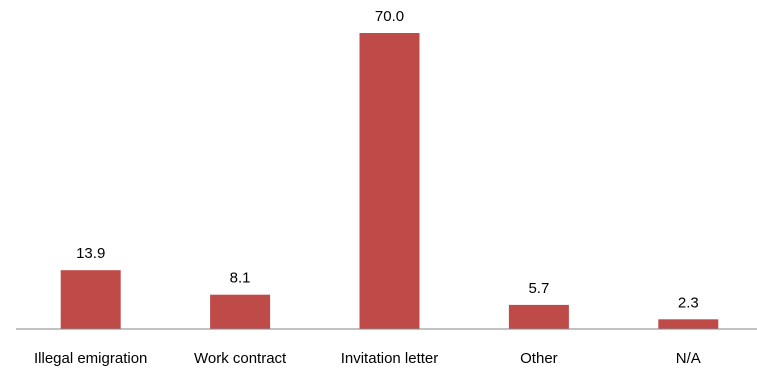 The width and height of the screenshot is (757, 371). What do you see at coordinates (538, 288) in the screenshot?
I see `value-label-3: 5.7` at bounding box center [538, 288].